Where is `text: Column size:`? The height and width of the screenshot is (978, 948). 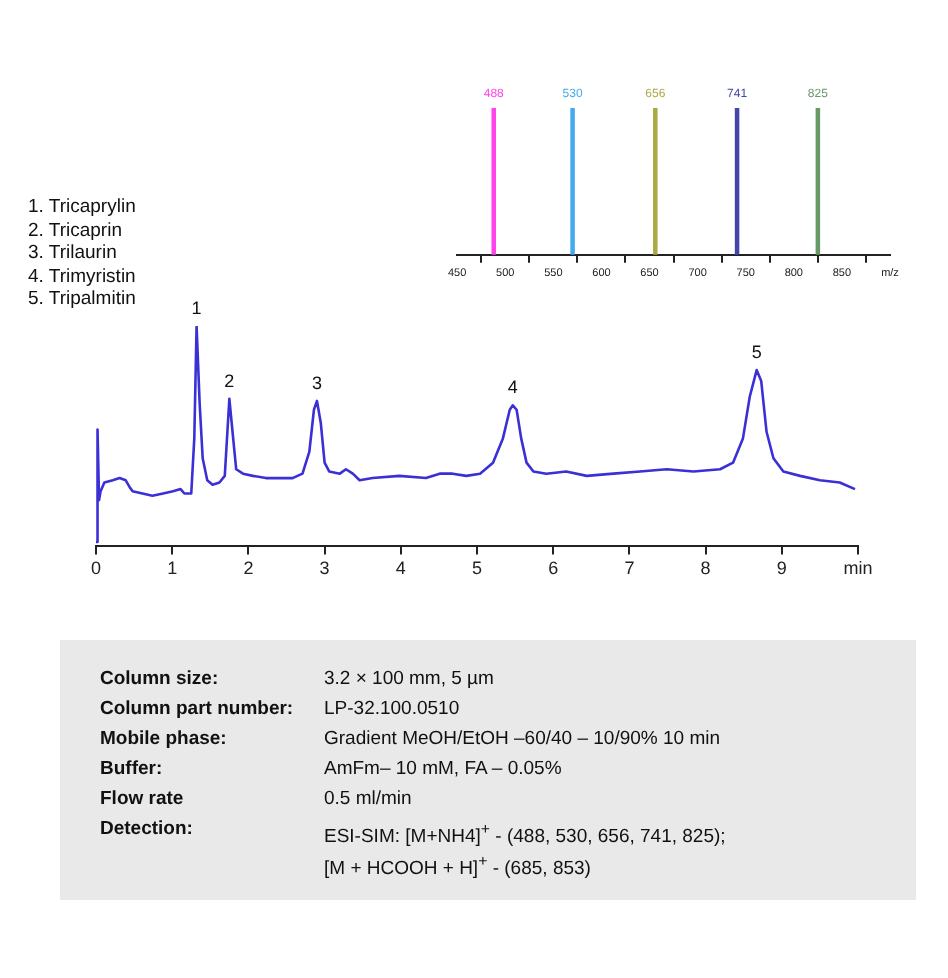 text: Column size: is located at coordinates (160, 680).